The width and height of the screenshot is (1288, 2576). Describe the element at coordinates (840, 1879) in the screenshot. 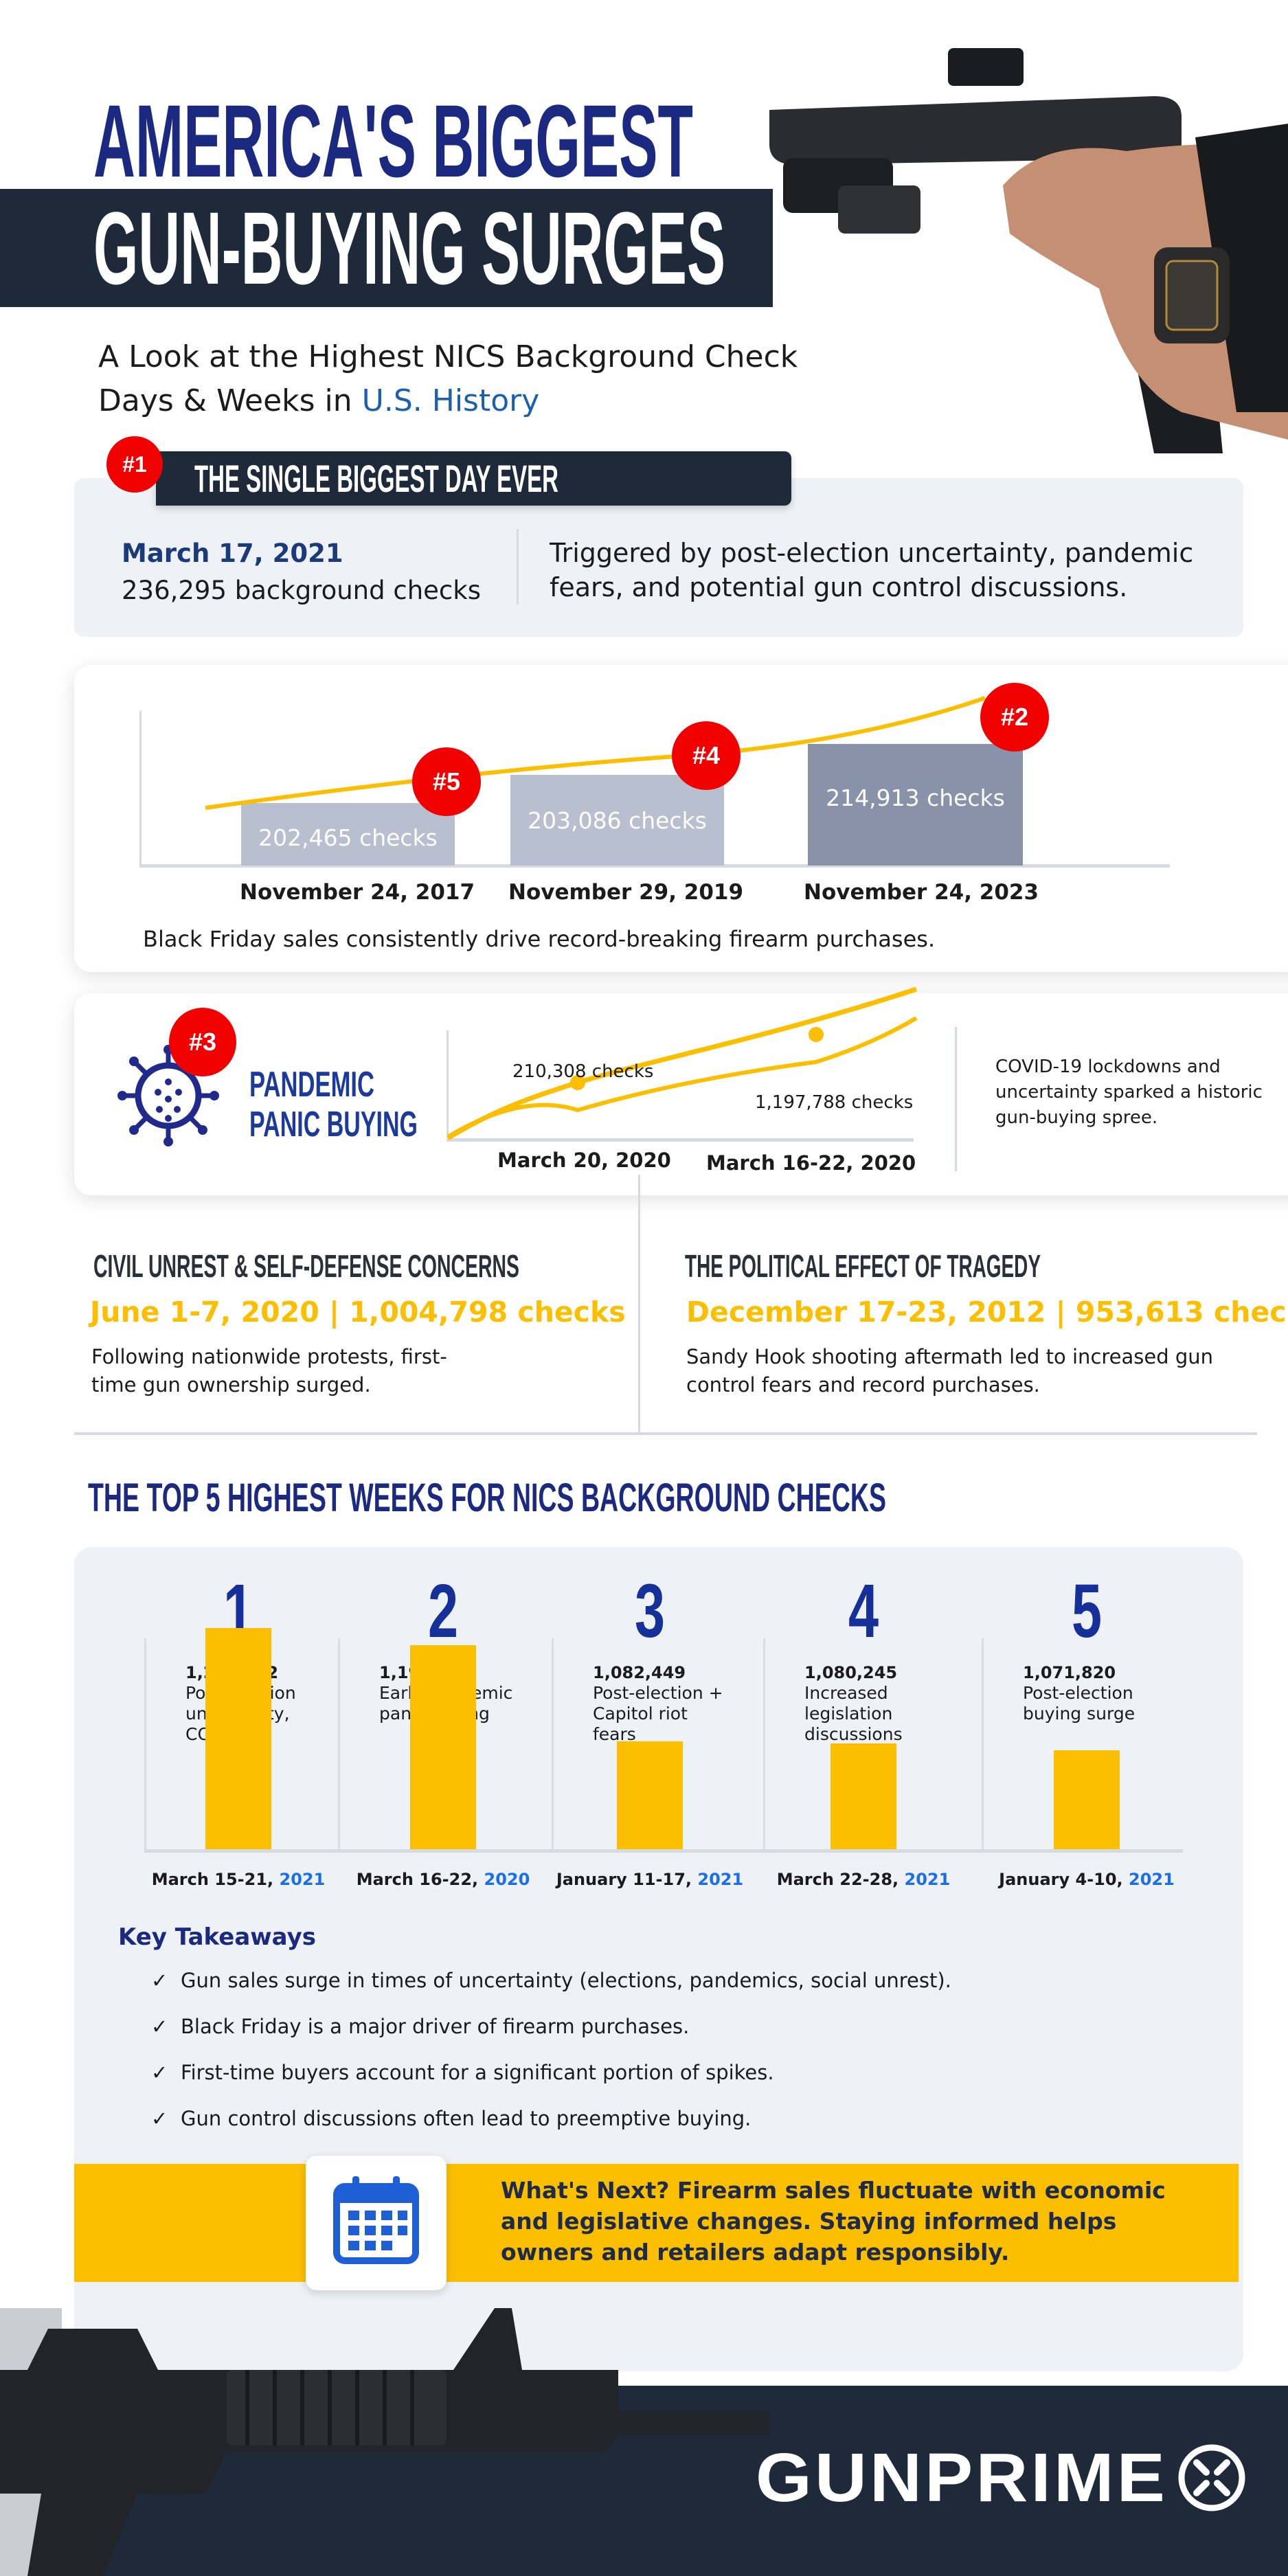

I see `week-range: March 22-28,` at that location.